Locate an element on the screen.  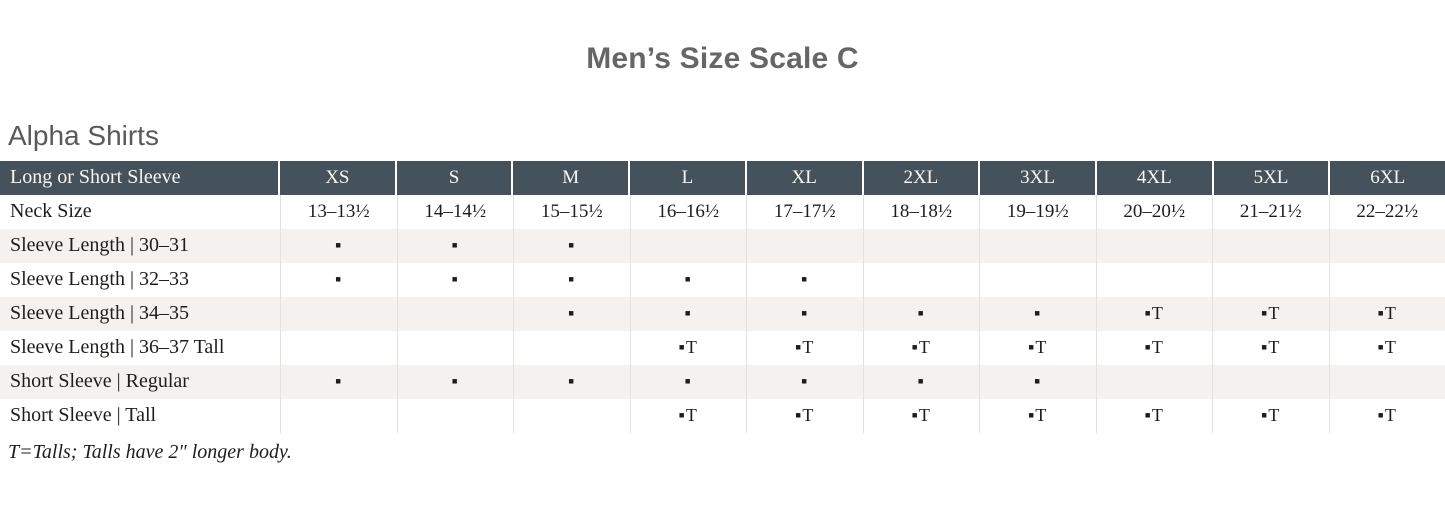
size-cell: 18–18½ is located at coordinates (921, 212).